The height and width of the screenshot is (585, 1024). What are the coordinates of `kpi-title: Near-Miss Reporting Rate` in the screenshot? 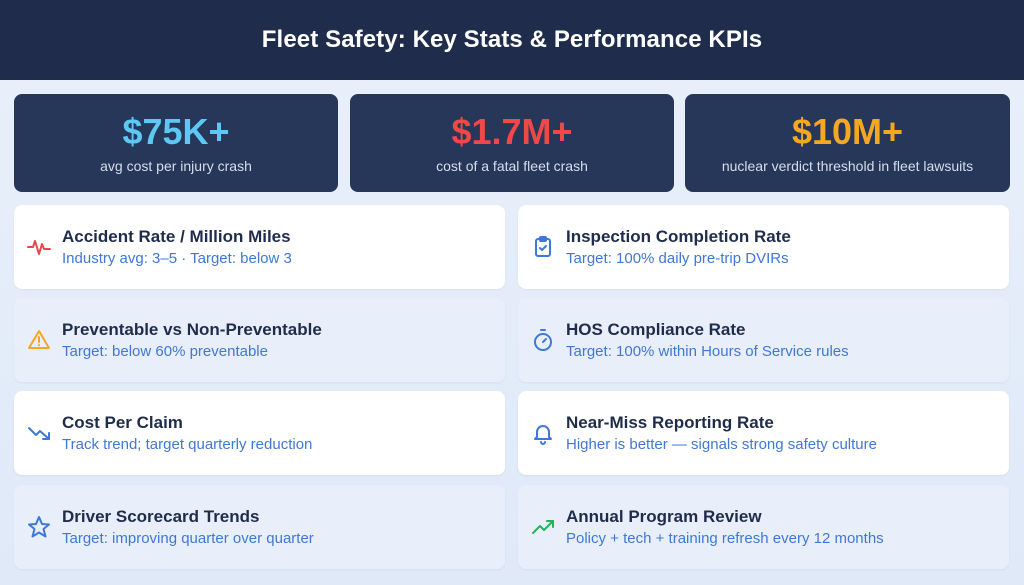 It's located at (670, 422).